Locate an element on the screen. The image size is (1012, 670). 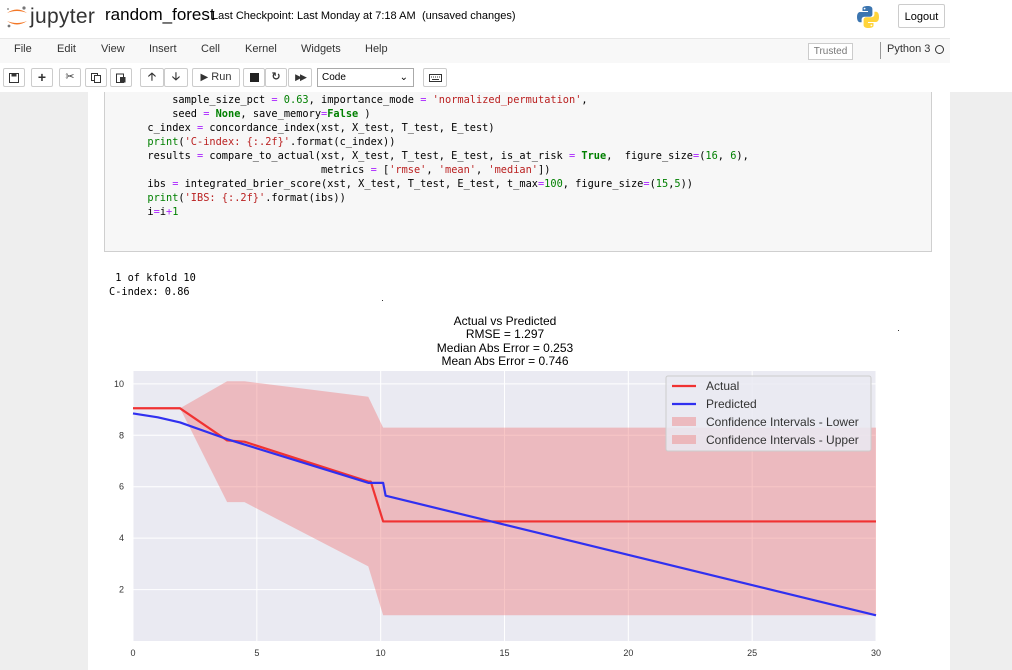
run-button: ▶ Run is located at coordinates (216, 77).